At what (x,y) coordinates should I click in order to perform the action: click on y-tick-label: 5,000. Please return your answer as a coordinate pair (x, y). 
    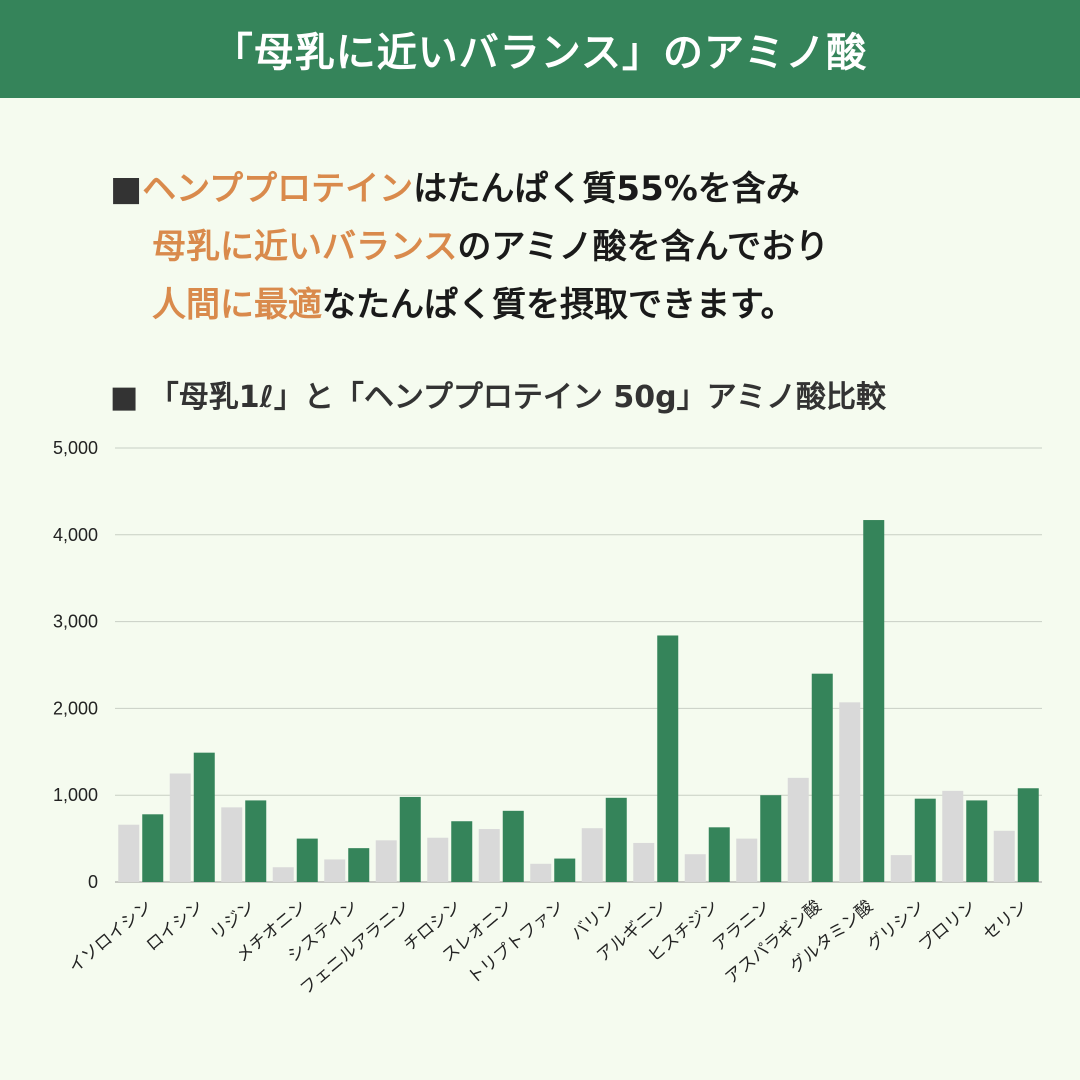
    Looking at the image, I should click on (75, 448).